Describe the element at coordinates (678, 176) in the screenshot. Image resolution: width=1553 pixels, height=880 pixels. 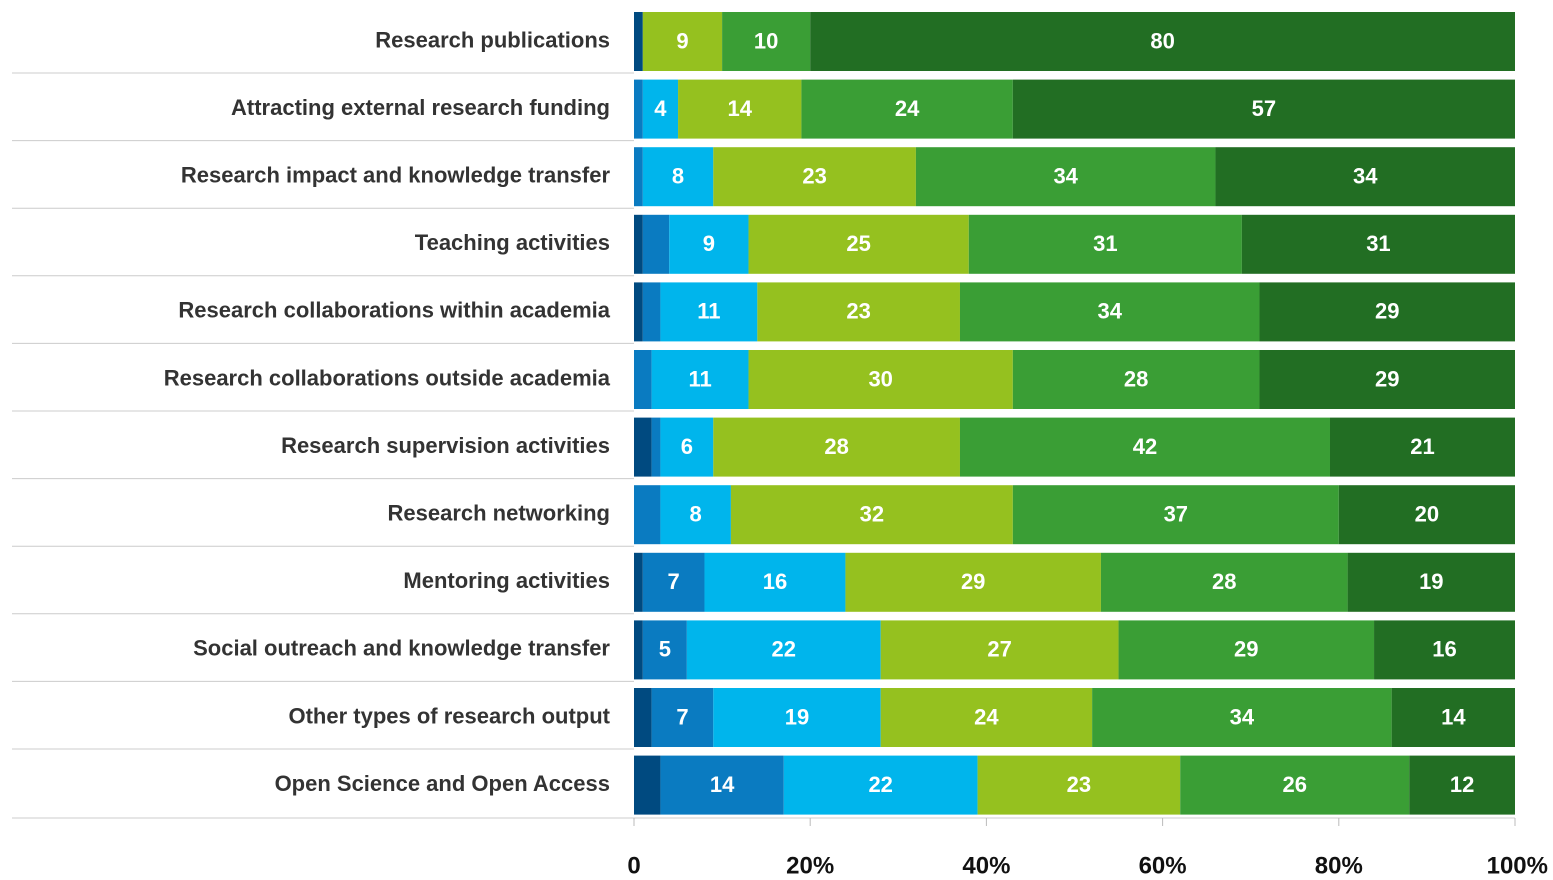
I see `data-label: 8` at that location.